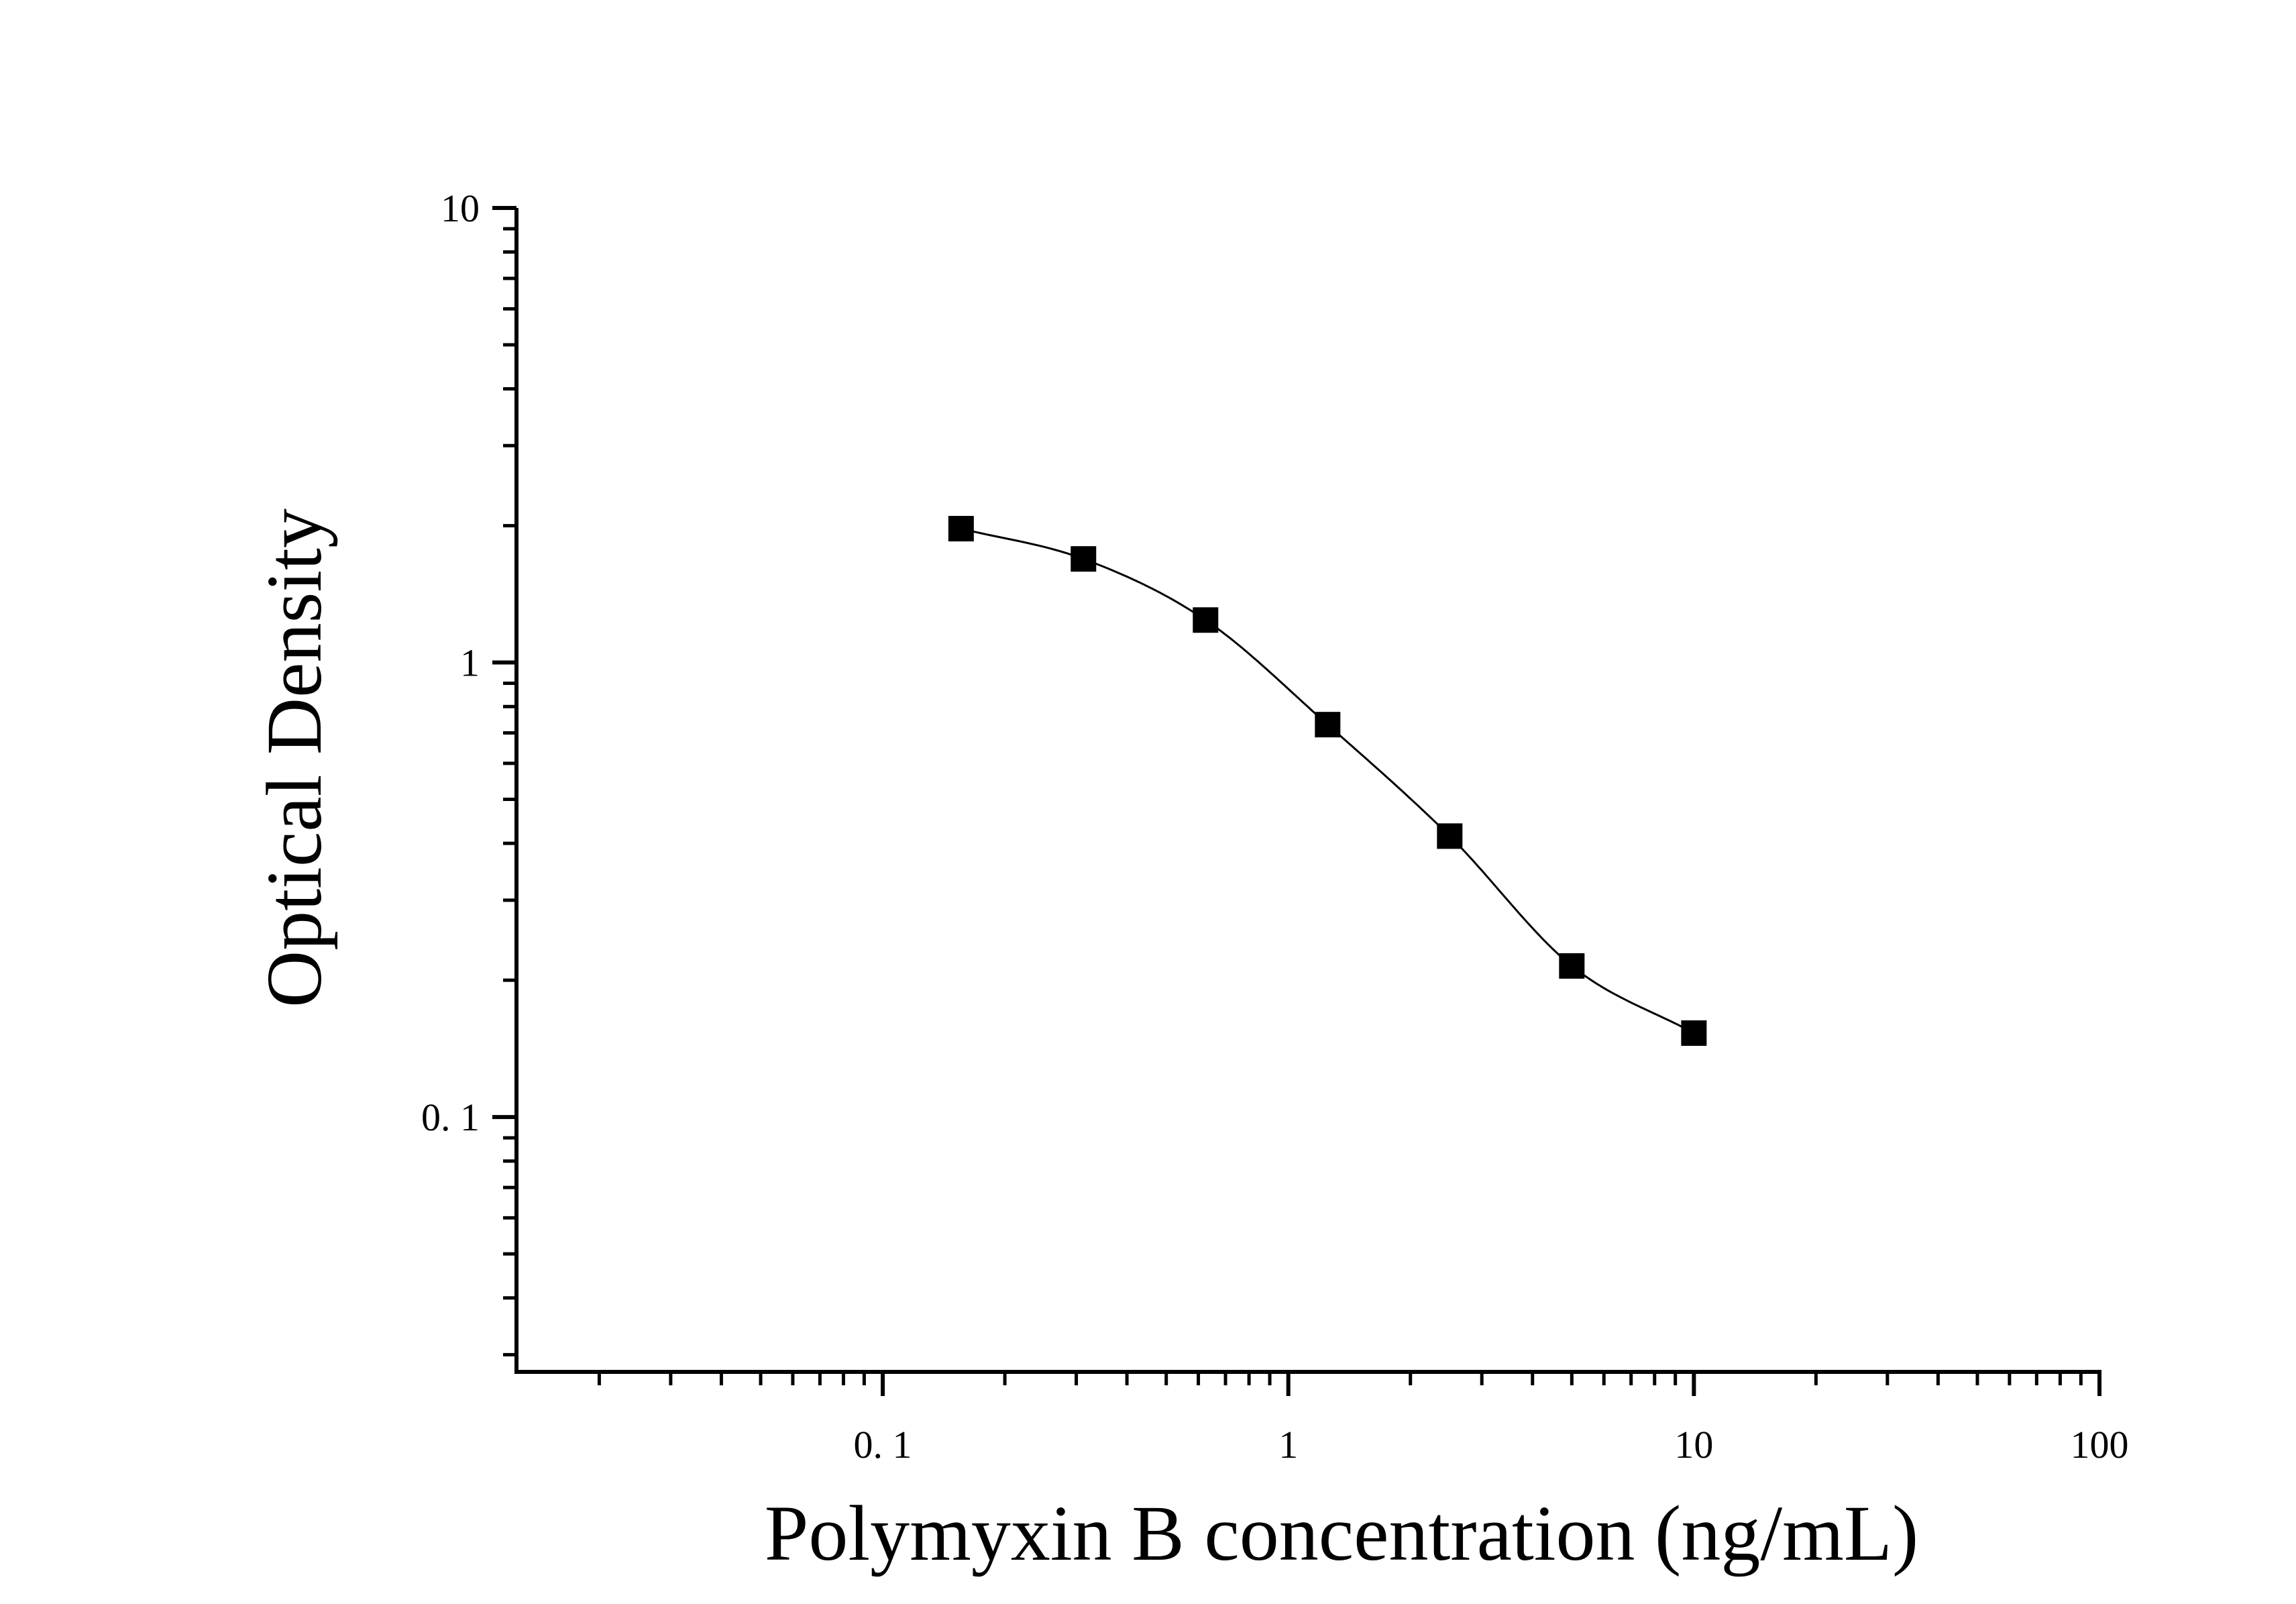 Image resolution: width=2296 pixels, height=1604 pixels. What do you see at coordinates (450, 1117) in the screenshot?
I see `y-tick-label: 0. 1` at bounding box center [450, 1117].